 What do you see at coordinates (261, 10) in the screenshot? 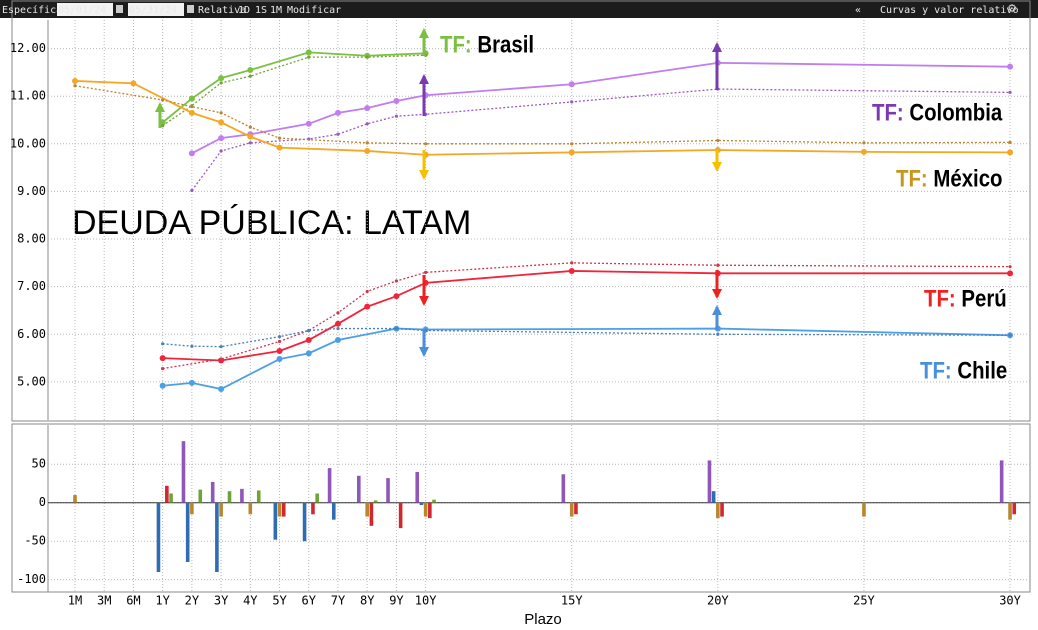
I see `toolbar-item: 1S` at bounding box center [261, 10].